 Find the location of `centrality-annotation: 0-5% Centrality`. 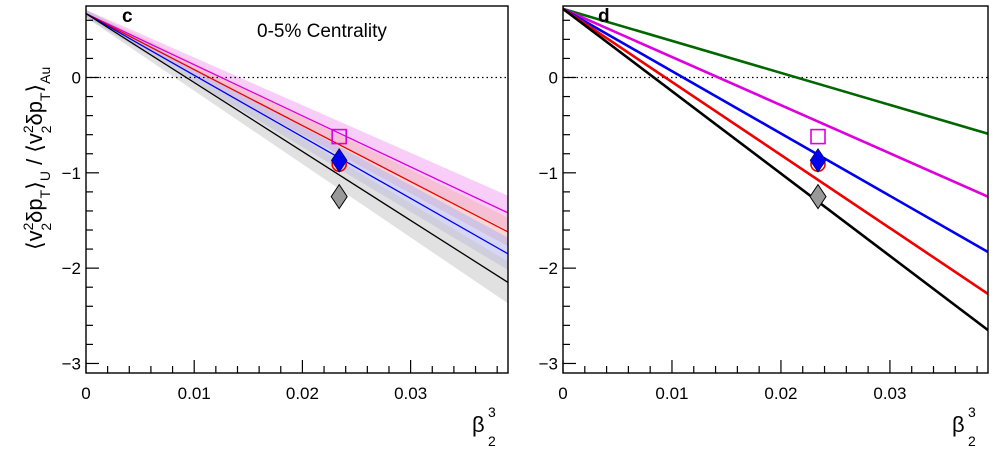

centrality-annotation: 0-5% Centrality is located at coordinates (322, 31).